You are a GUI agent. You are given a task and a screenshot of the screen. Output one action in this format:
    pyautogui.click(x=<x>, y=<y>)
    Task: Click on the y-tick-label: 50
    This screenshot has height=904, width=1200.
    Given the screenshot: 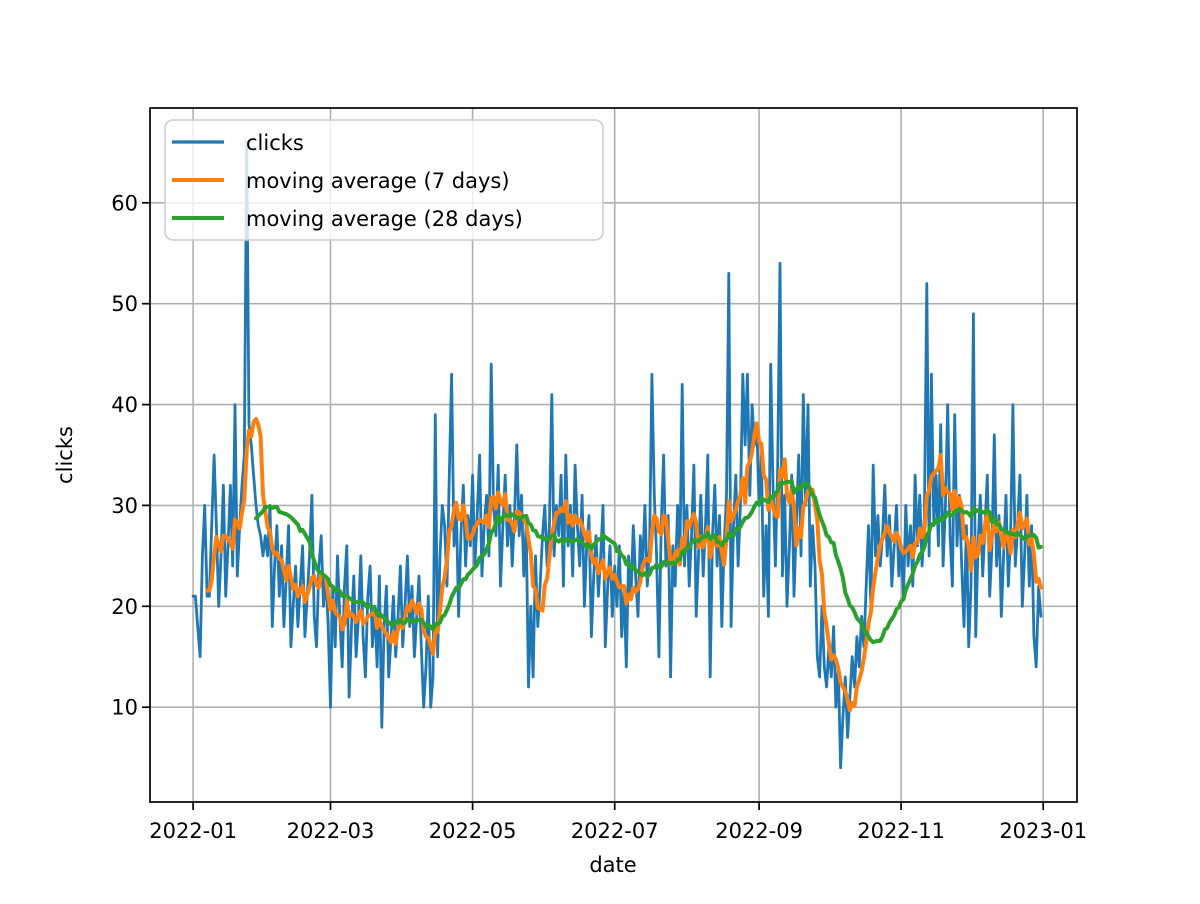 What is the action you would take?
    pyautogui.click(x=124, y=304)
    